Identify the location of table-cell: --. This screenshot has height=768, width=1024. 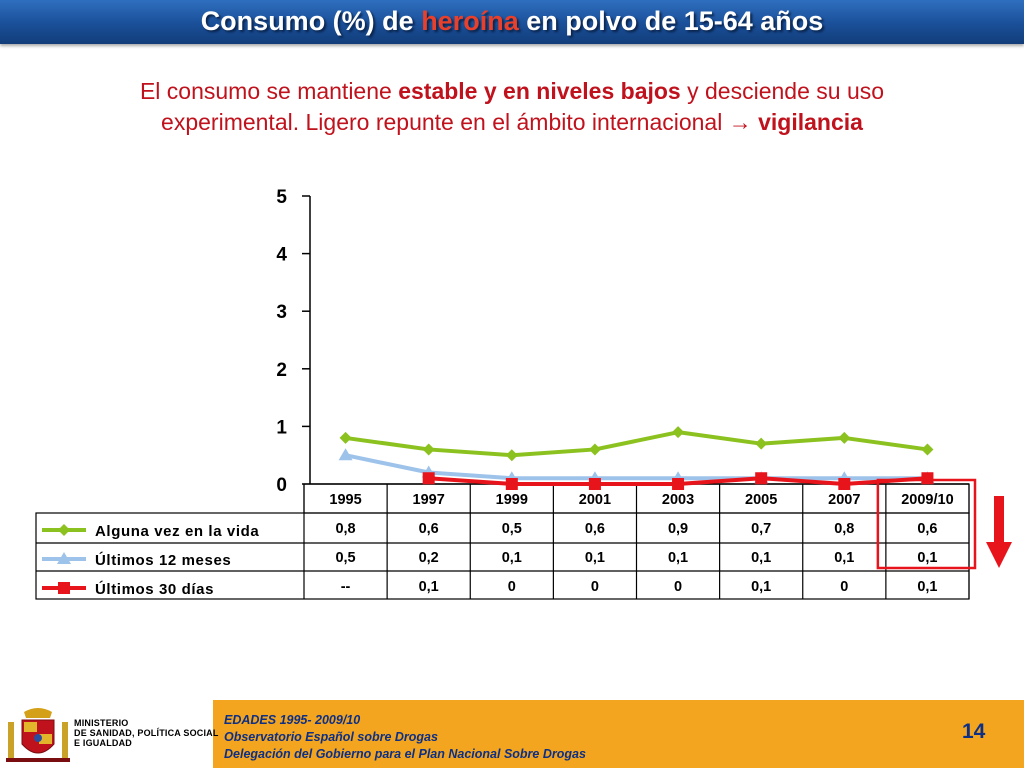
(346, 587).